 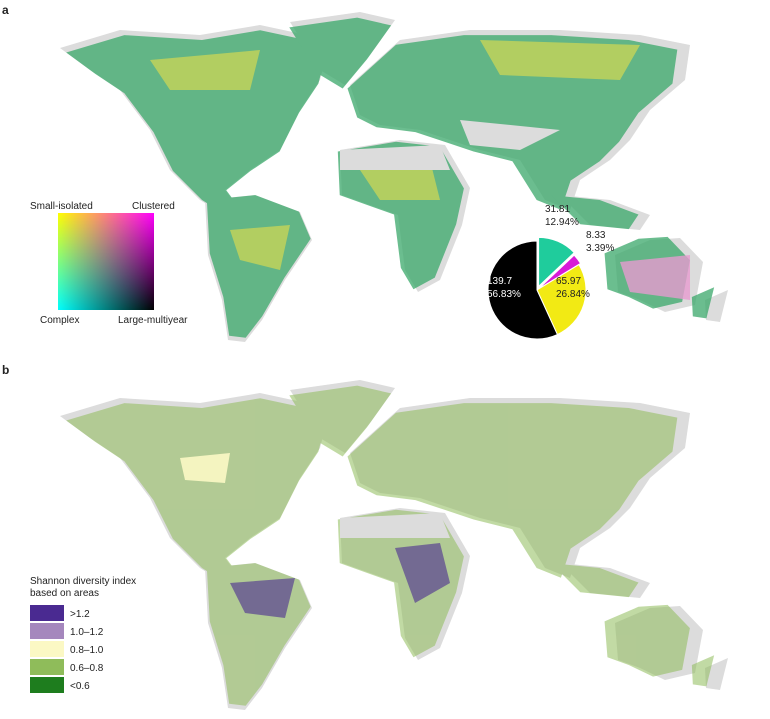 What do you see at coordinates (87, 632) in the screenshot?
I see `legend-label: 1.0–1.2` at bounding box center [87, 632].